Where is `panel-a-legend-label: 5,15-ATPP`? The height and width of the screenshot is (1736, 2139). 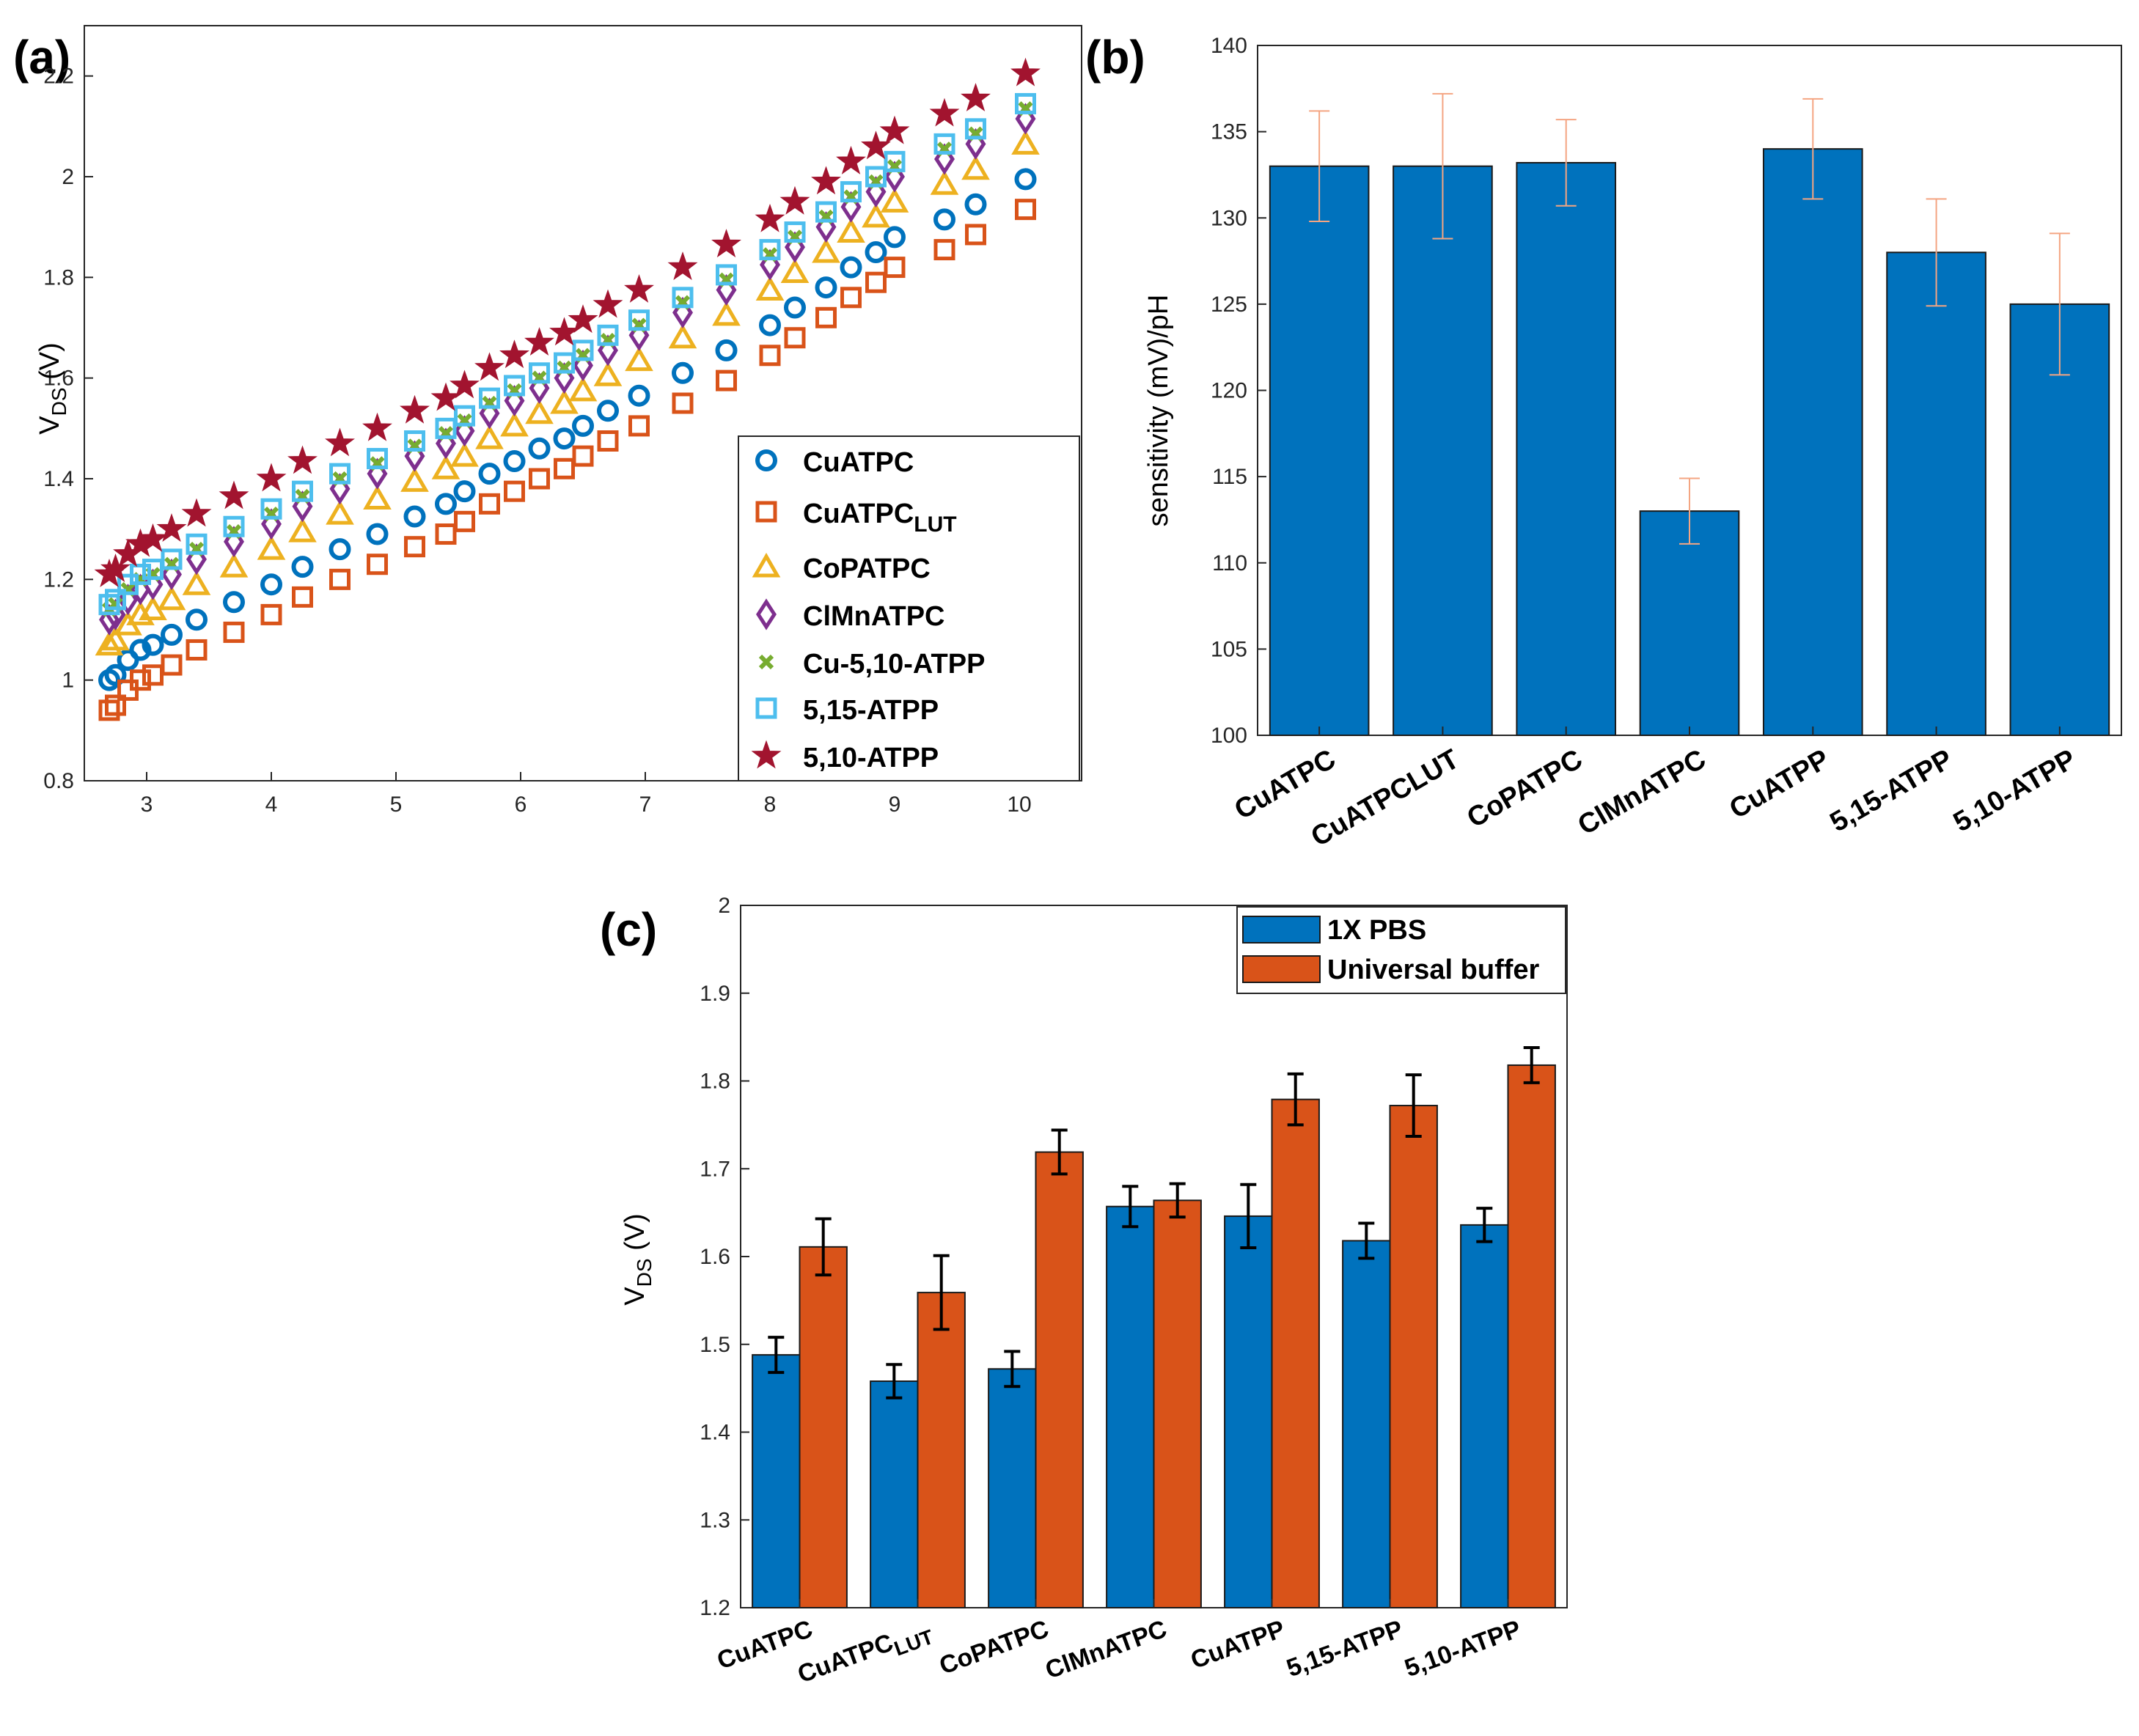
panel-a-legend-label: 5,15-ATPP is located at coordinates (871, 711).